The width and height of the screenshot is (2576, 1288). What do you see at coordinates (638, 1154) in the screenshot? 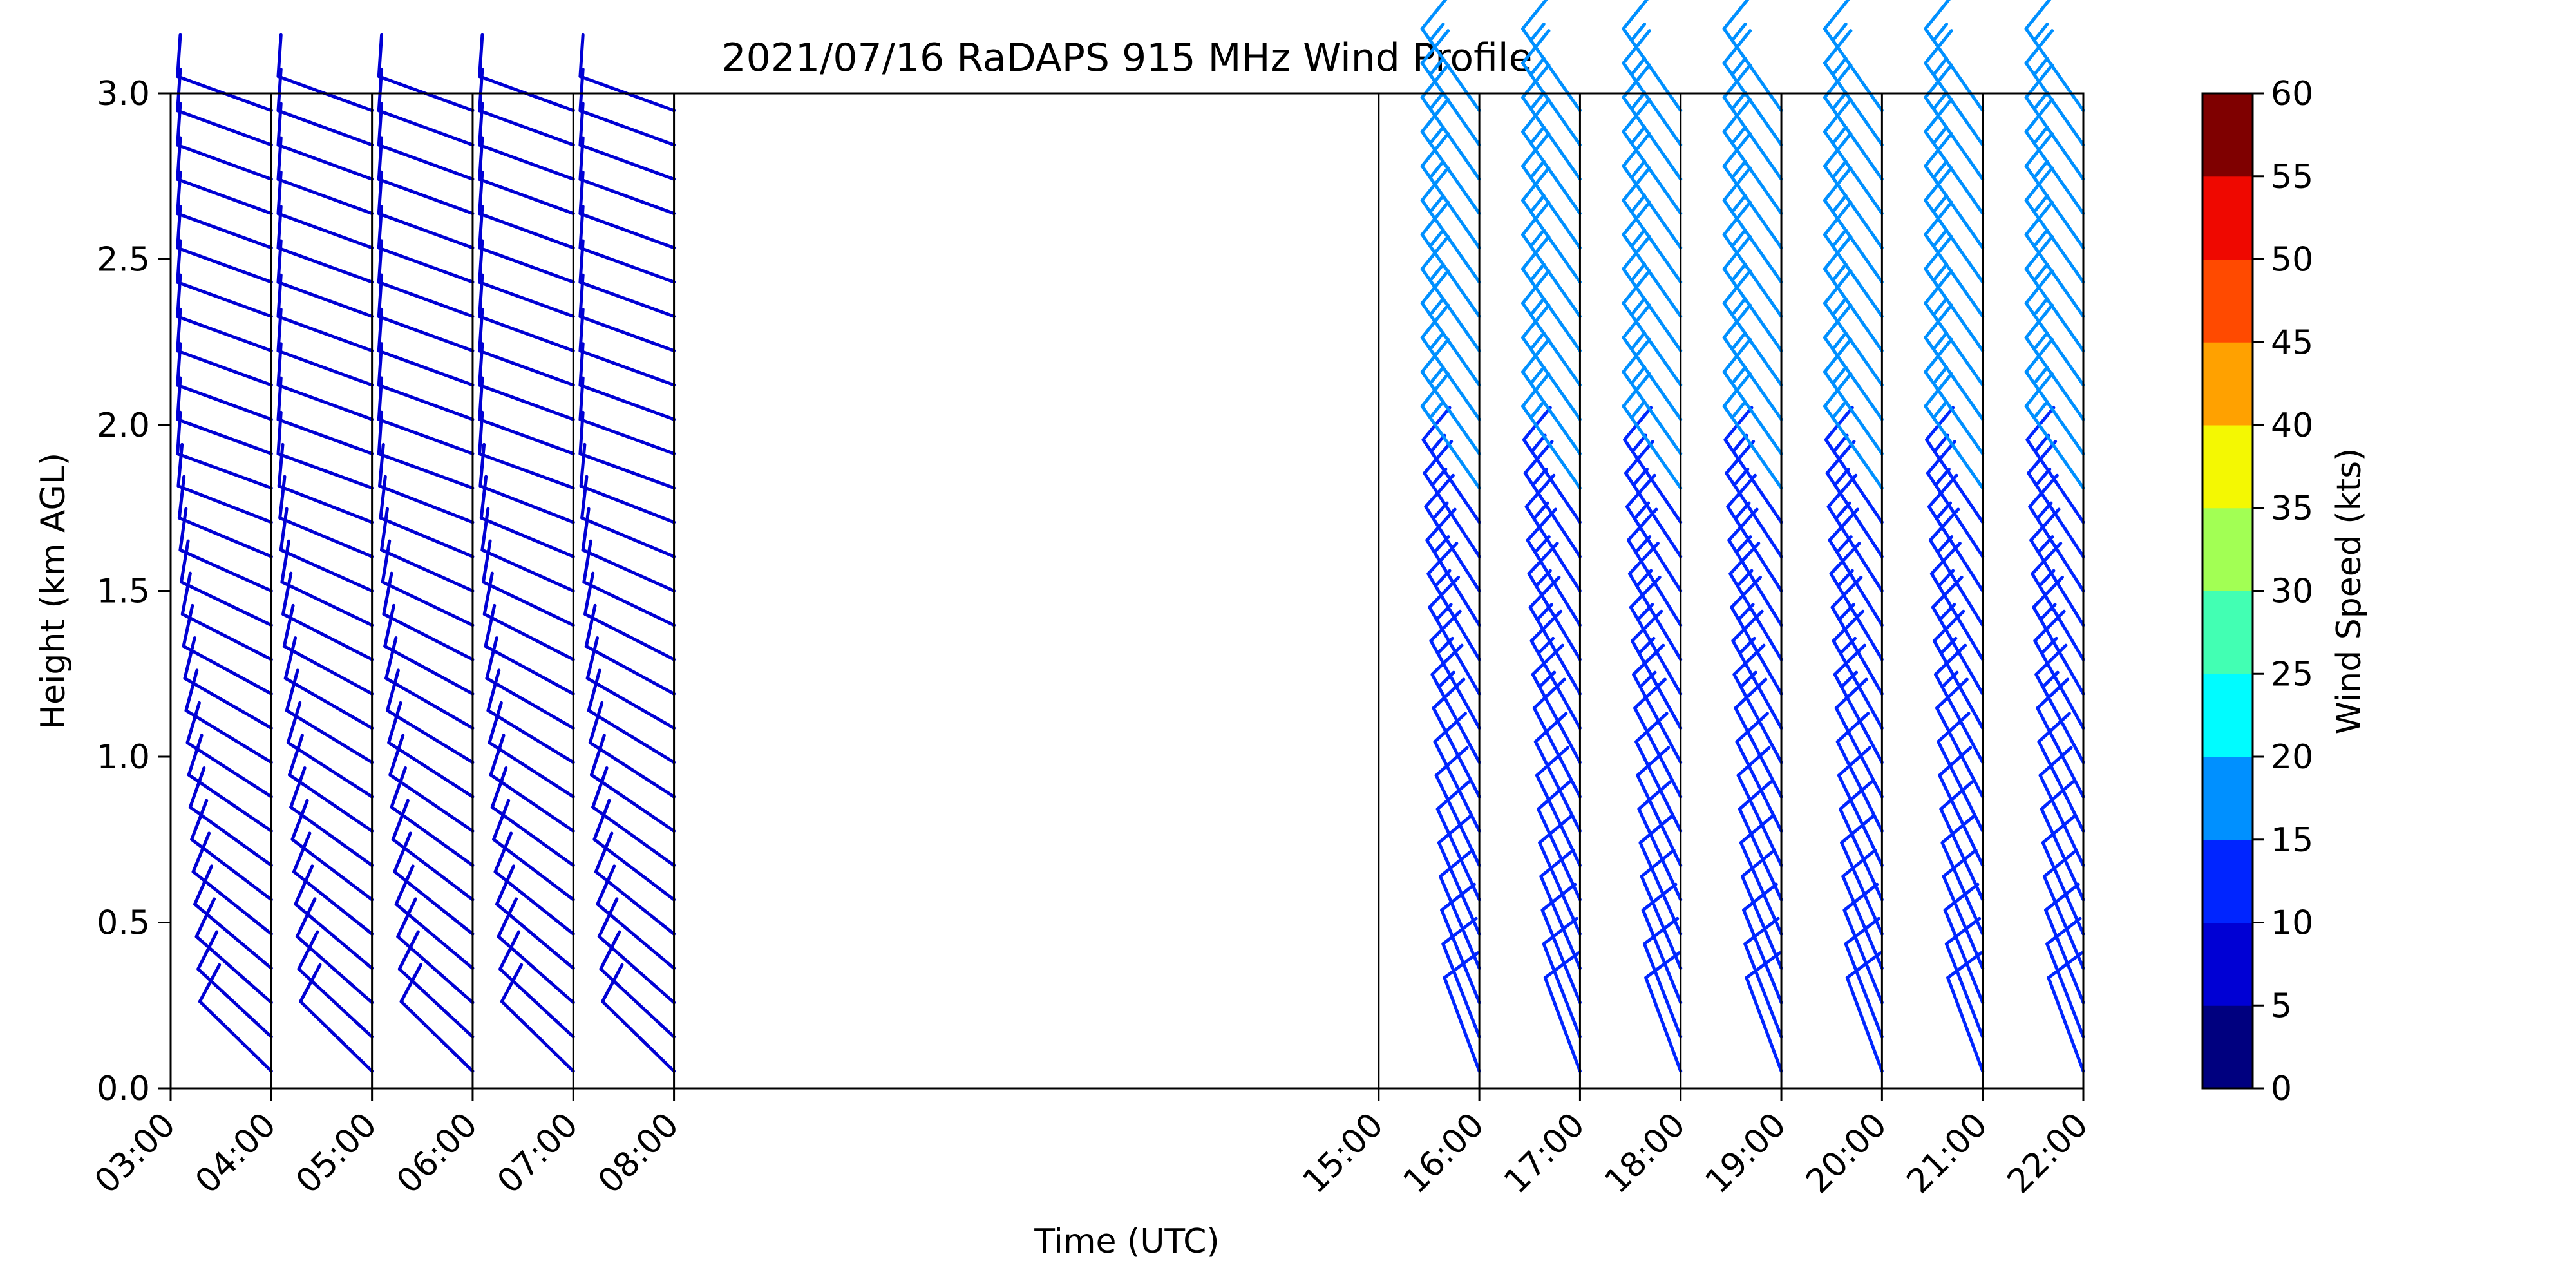
I see `x-tick-label: 08:00` at bounding box center [638, 1154].